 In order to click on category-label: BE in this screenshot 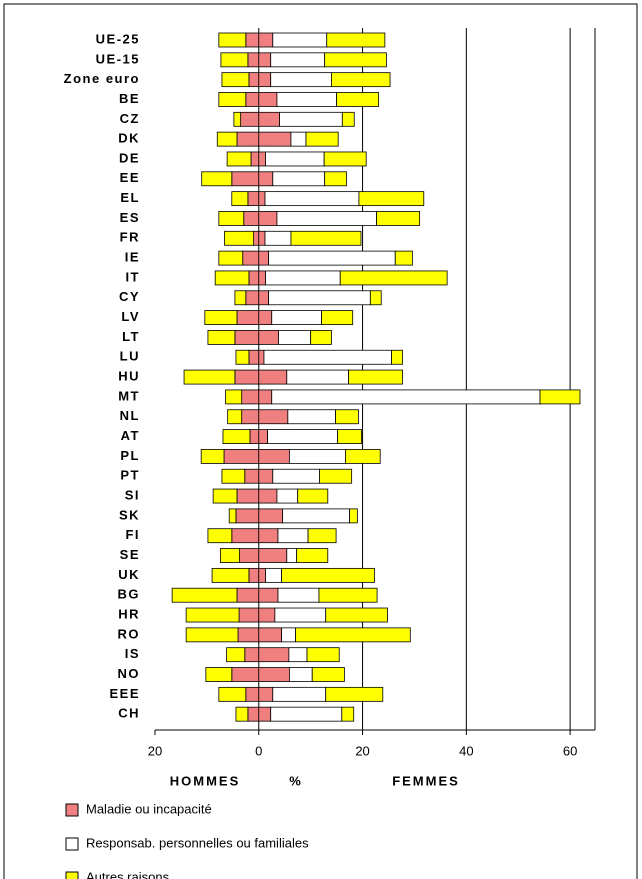, I will do `click(129, 98)`.